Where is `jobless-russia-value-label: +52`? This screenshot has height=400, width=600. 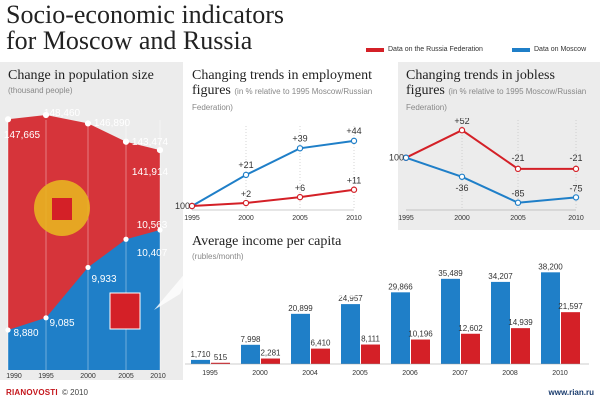 jobless-russia-value-label: +52 is located at coordinates (461, 122).